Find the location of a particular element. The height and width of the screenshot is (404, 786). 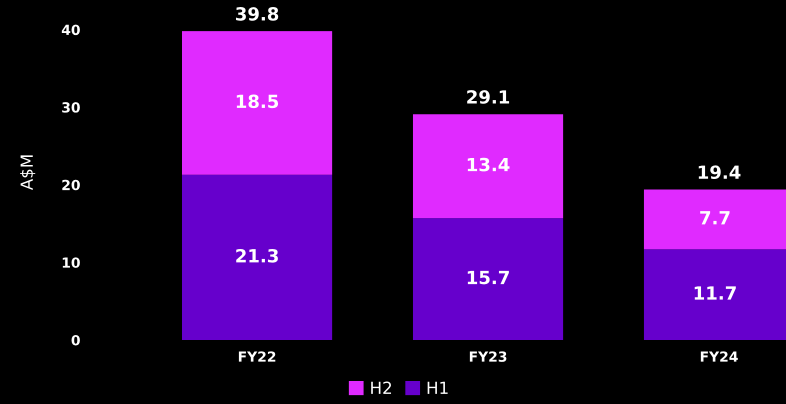

y-tick-label: 10 is located at coordinates (71, 262).